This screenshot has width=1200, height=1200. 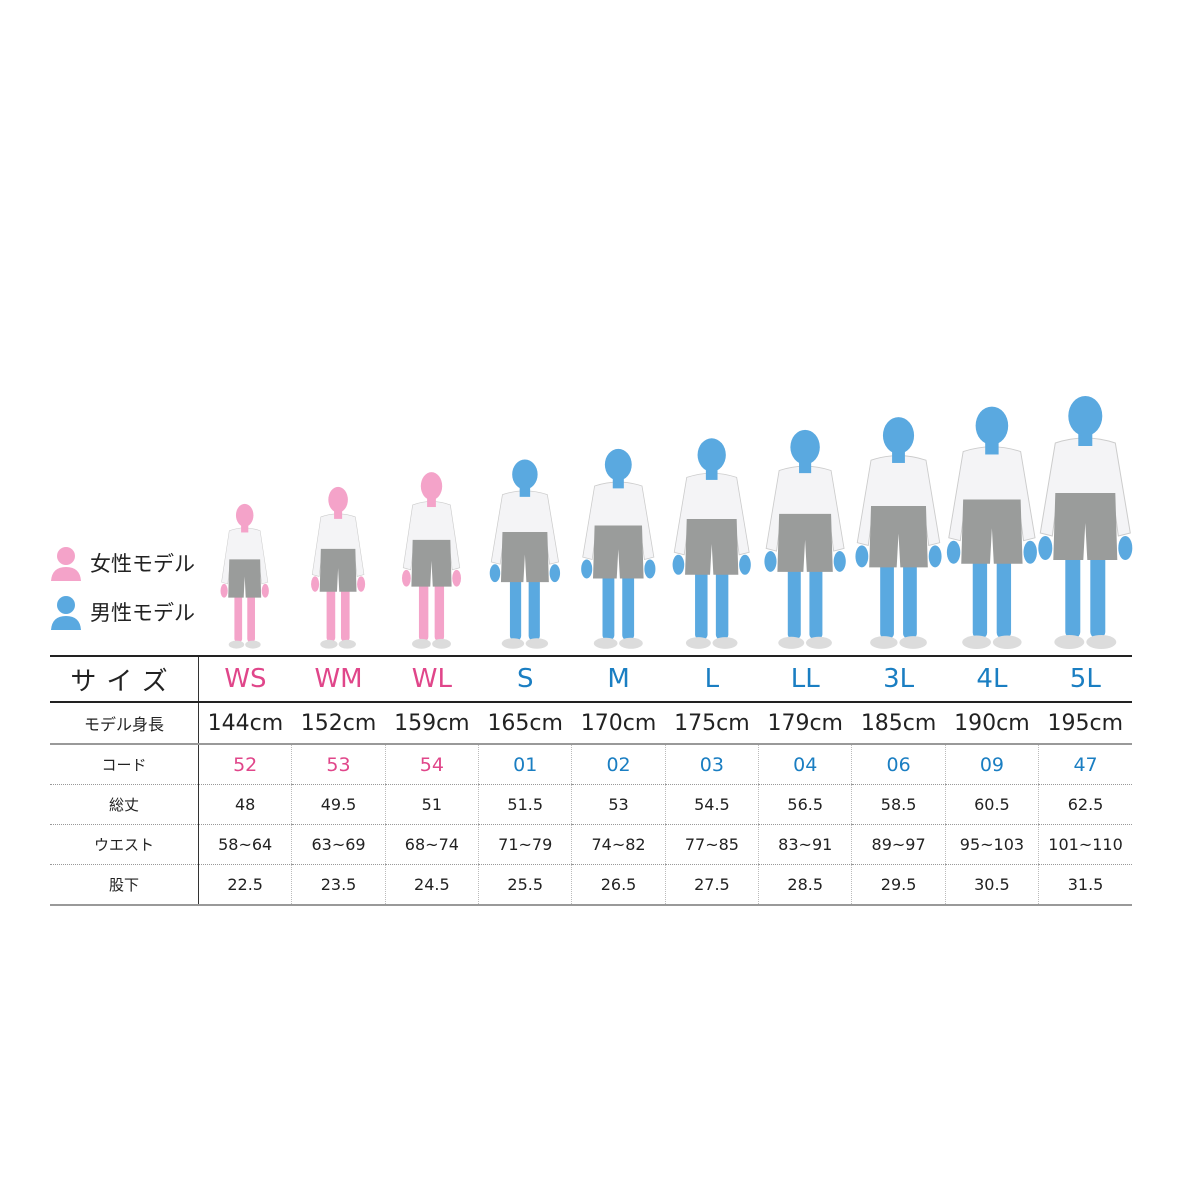 I want to click on cell-inseam: 27.5, so click(x=711, y=885).